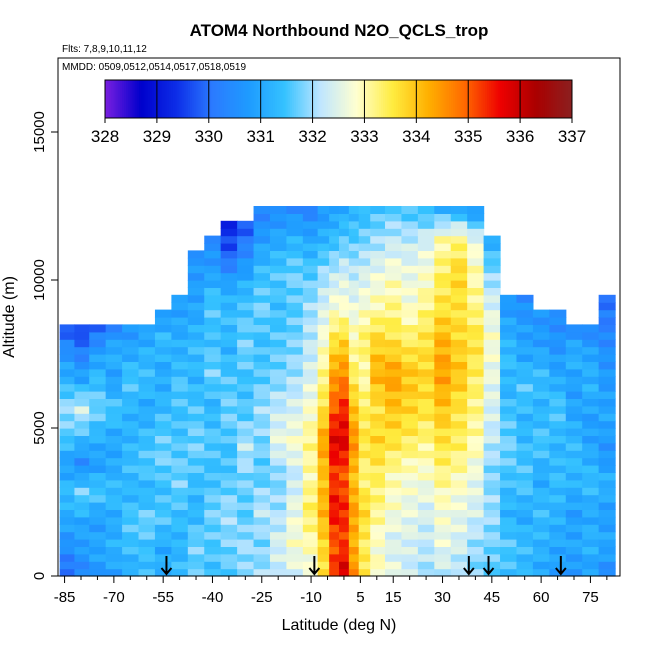 The width and height of the screenshot is (650, 650). What do you see at coordinates (339, 30) in the screenshot?
I see `chart-title: ATOM4 Northbound N2O_QCLS_trop` at bounding box center [339, 30].